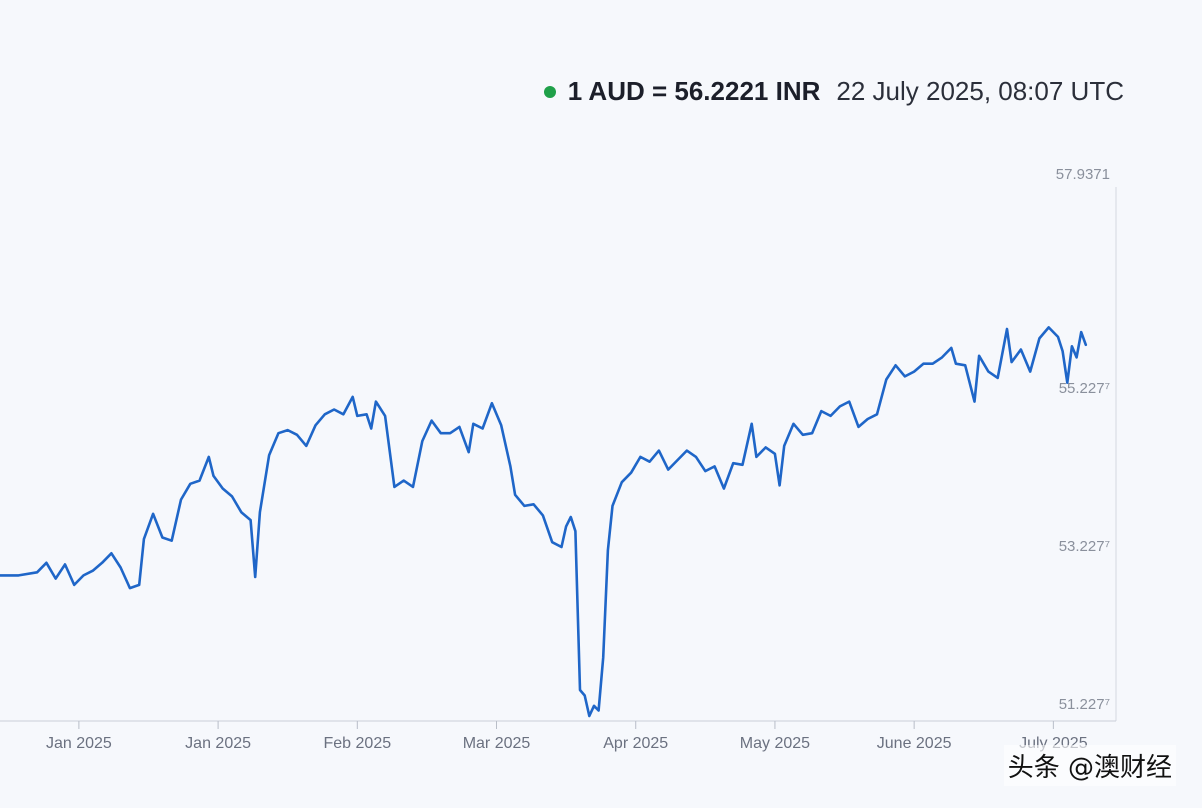 The width and height of the screenshot is (1202, 808). What do you see at coordinates (1083, 174) in the screenshot?
I see `y-tick-label: 57.9371` at bounding box center [1083, 174].